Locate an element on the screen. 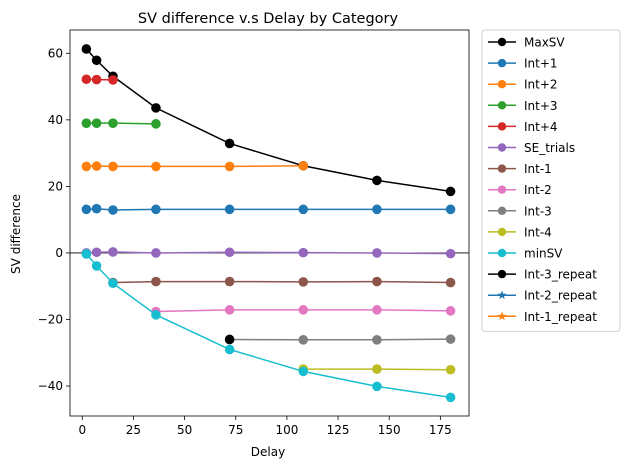 The image size is (628, 470). y-tick-label: 0 is located at coordinates (59, 253).